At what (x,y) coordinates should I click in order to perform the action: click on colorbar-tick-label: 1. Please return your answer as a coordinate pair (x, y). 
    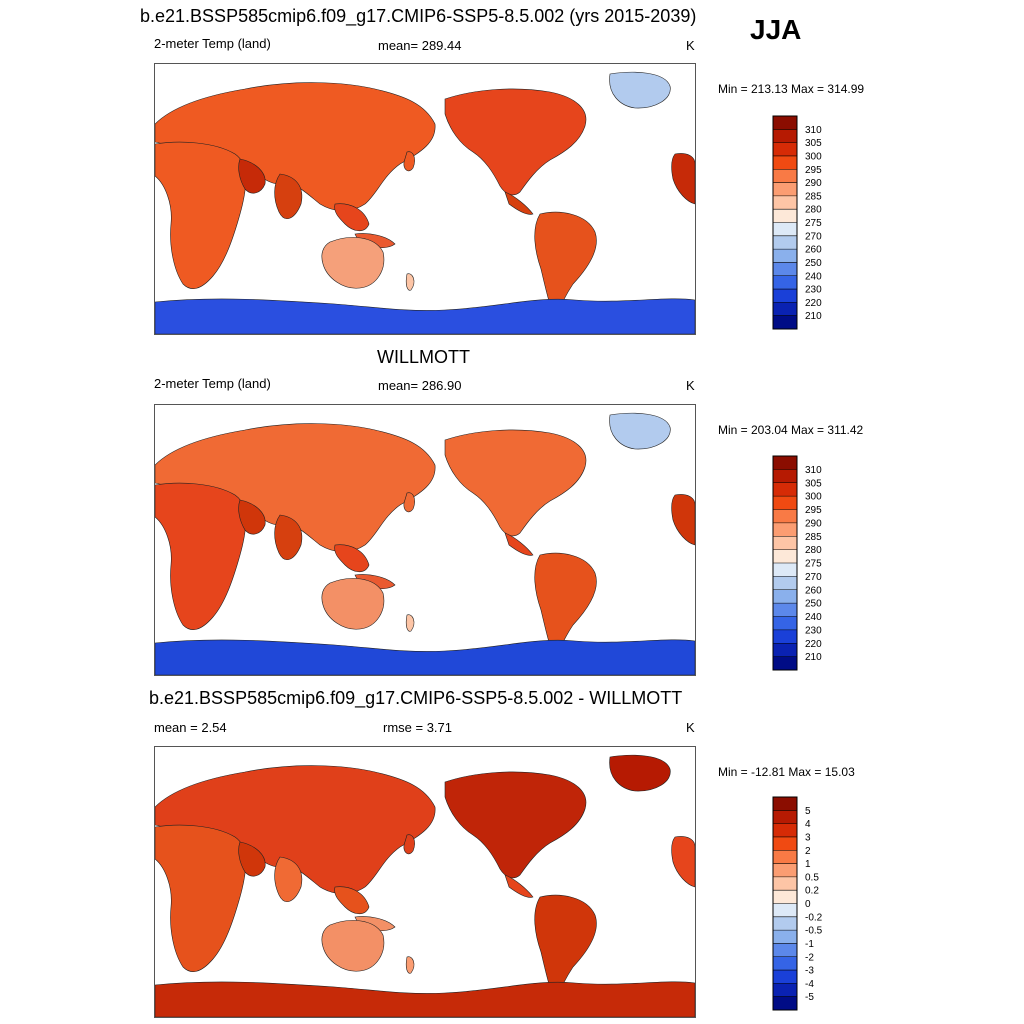
    Looking at the image, I should click on (808, 864).